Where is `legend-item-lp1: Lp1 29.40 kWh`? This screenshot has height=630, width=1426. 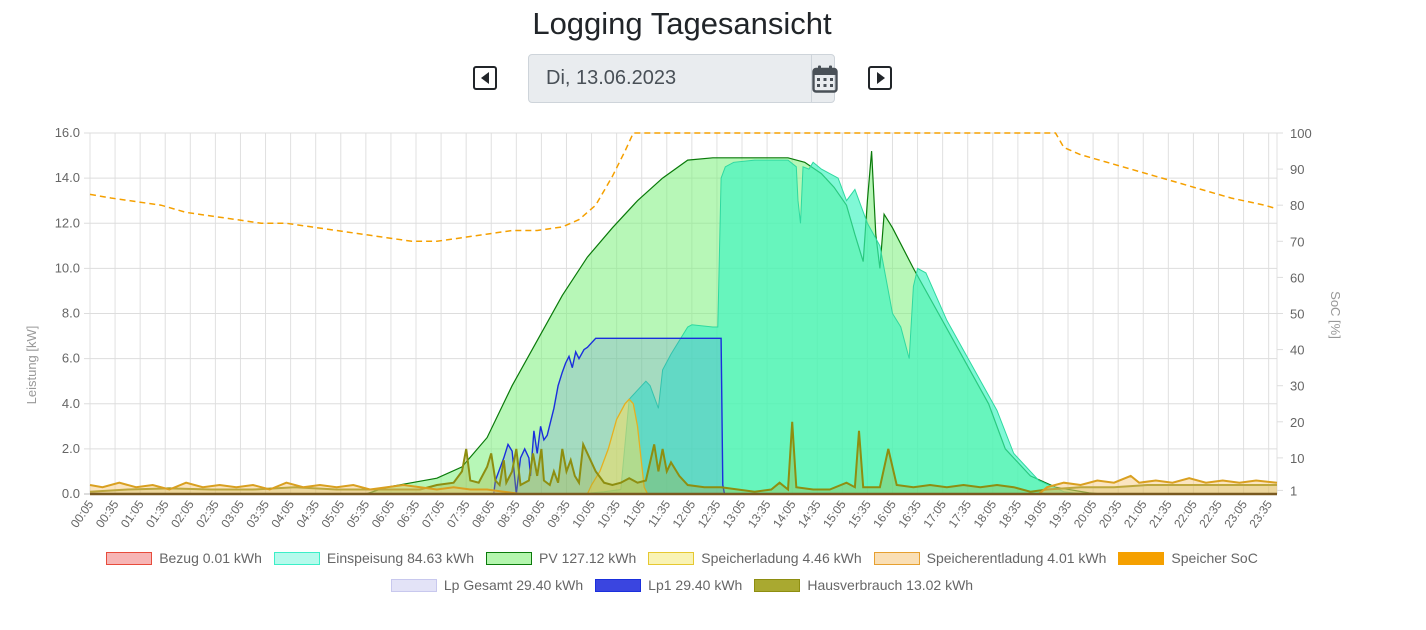 legend-item-lp1: Lp1 29.40 kWh is located at coordinates (668, 585).